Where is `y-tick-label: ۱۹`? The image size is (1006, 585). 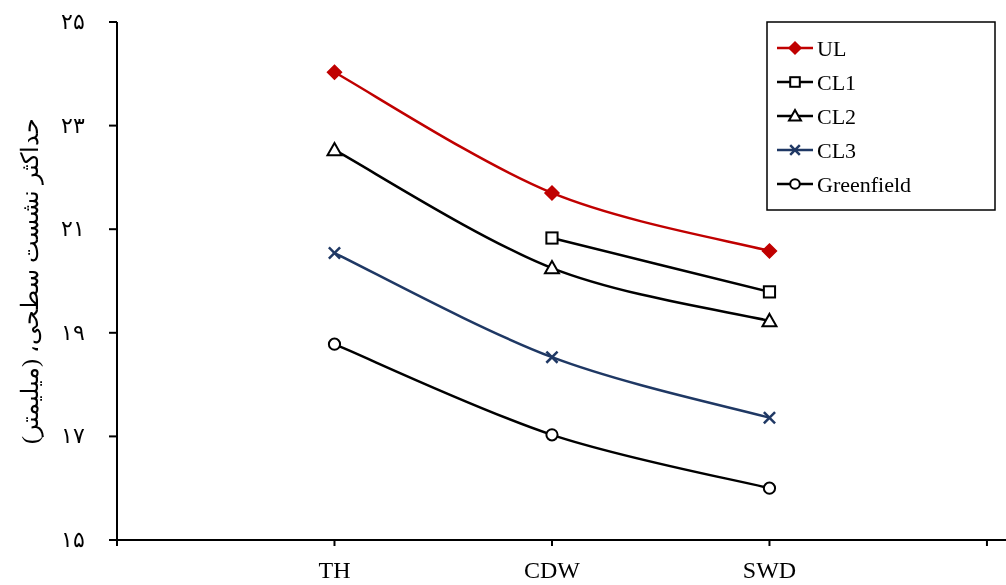 y-tick-label: ۱۹ is located at coordinates (73, 332).